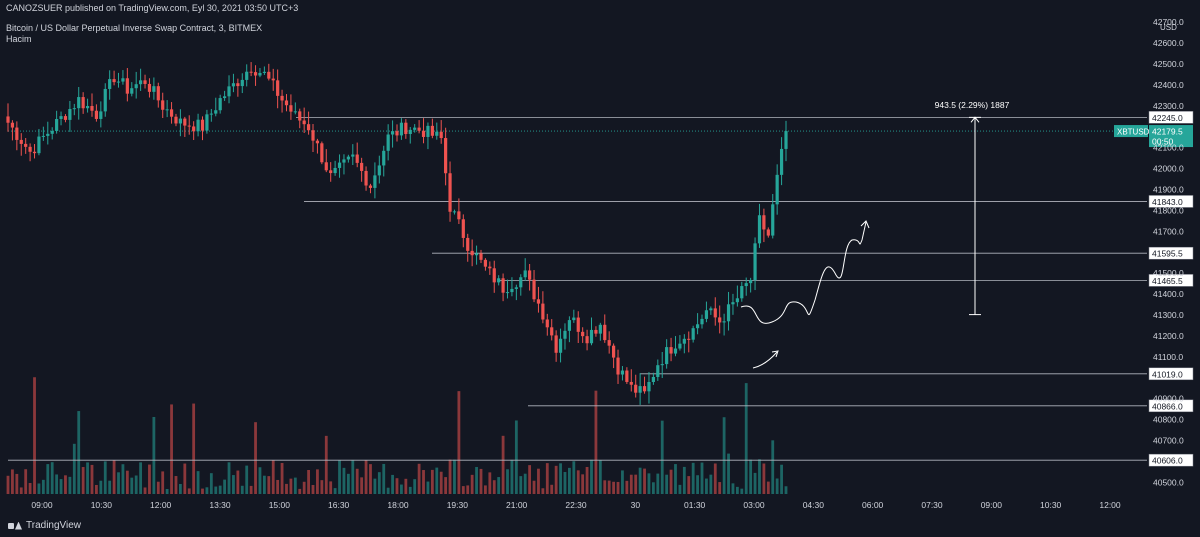 The height and width of the screenshot is (537, 1200). I want to click on price-tick-label: 41300.0, so click(1168, 315).